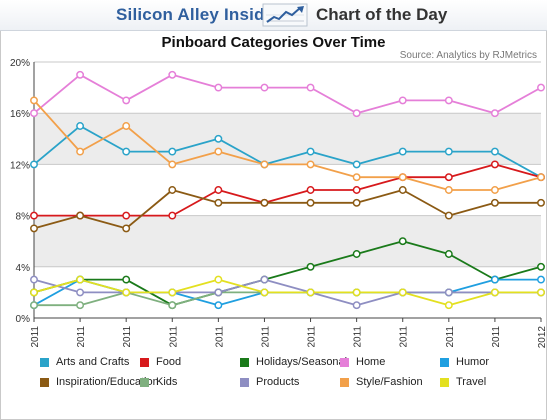 The width and height of the screenshot is (547, 420). What do you see at coordinates (302, 362) in the screenshot?
I see `legend-label: Holidays/Seasonal` at bounding box center [302, 362].